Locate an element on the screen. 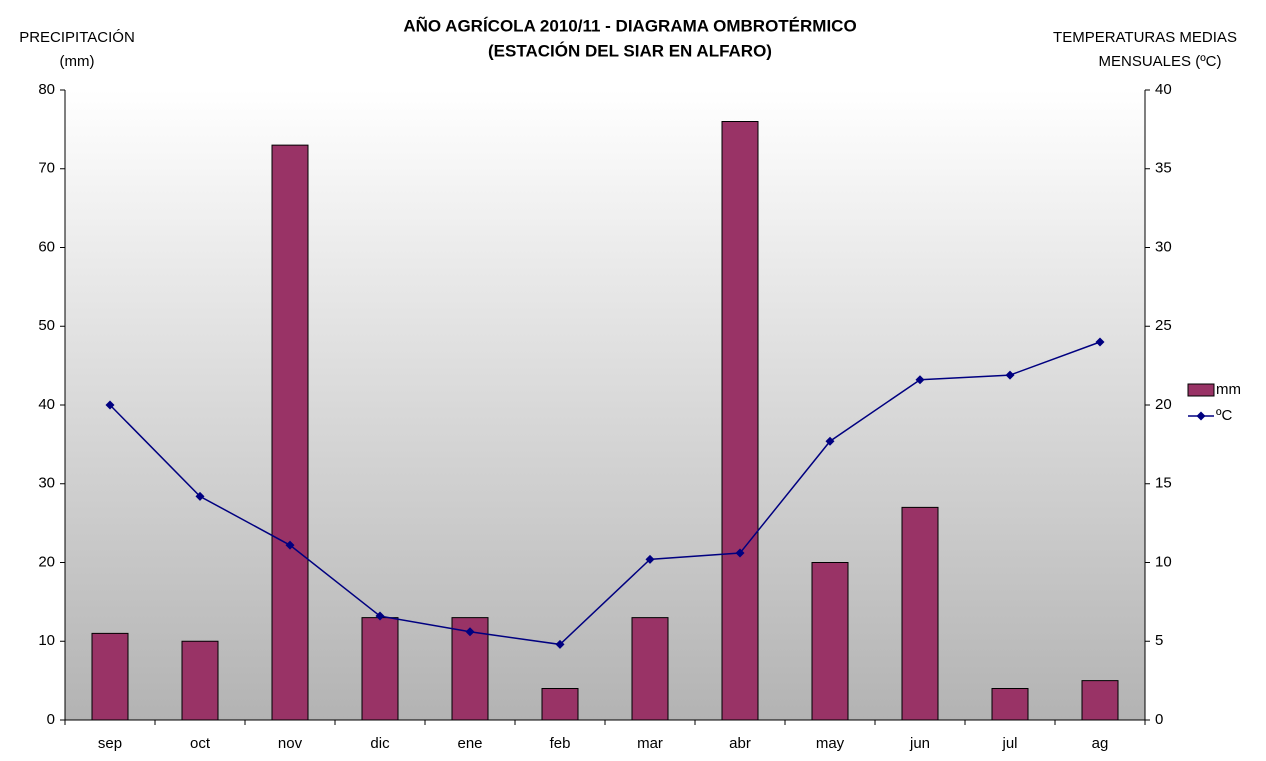 This screenshot has width=1266, height=761. x-tick-label: oct is located at coordinates (200, 743).